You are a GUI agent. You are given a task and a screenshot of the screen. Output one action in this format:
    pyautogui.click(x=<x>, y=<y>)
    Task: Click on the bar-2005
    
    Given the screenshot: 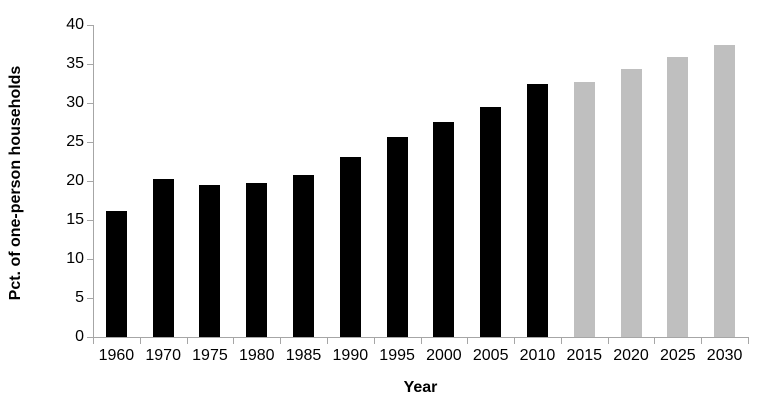 What is the action you would take?
    pyautogui.click(x=491, y=221)
    